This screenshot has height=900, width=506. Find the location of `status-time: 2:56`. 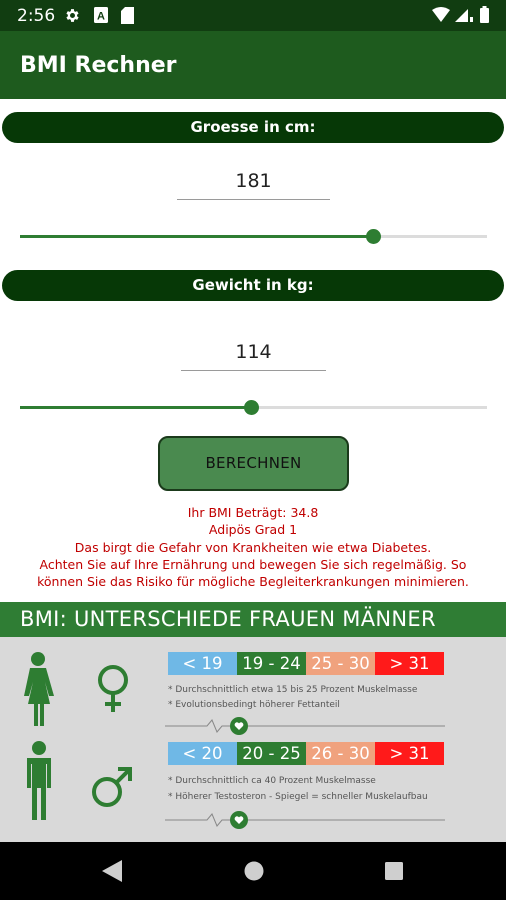

status-time: 2:56 is located at coordinates (36, 16).